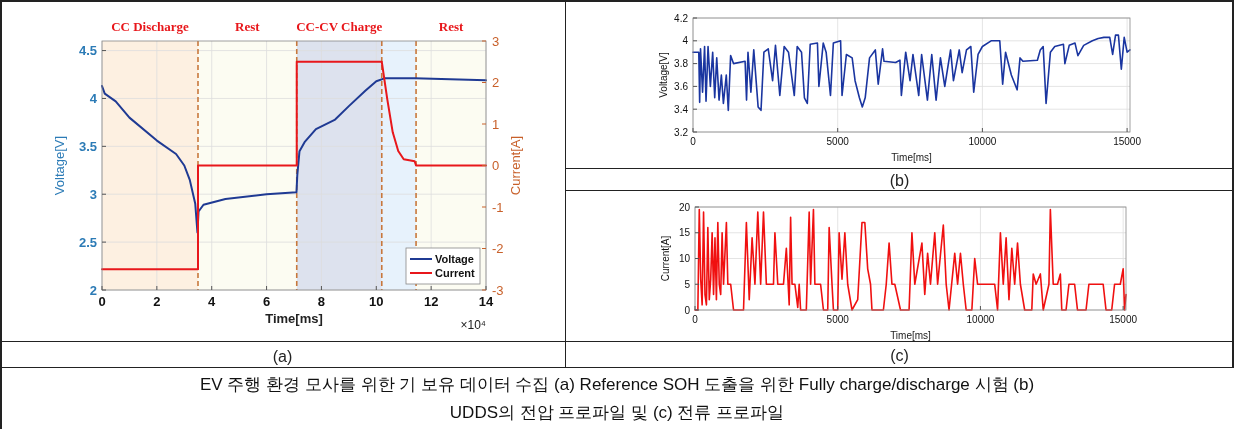 This screenshot has width=1234, height=429. What do you see at coordinates (899, 180) in the screenshot?
I see `text: (b)` at bounding box center [899, 180].